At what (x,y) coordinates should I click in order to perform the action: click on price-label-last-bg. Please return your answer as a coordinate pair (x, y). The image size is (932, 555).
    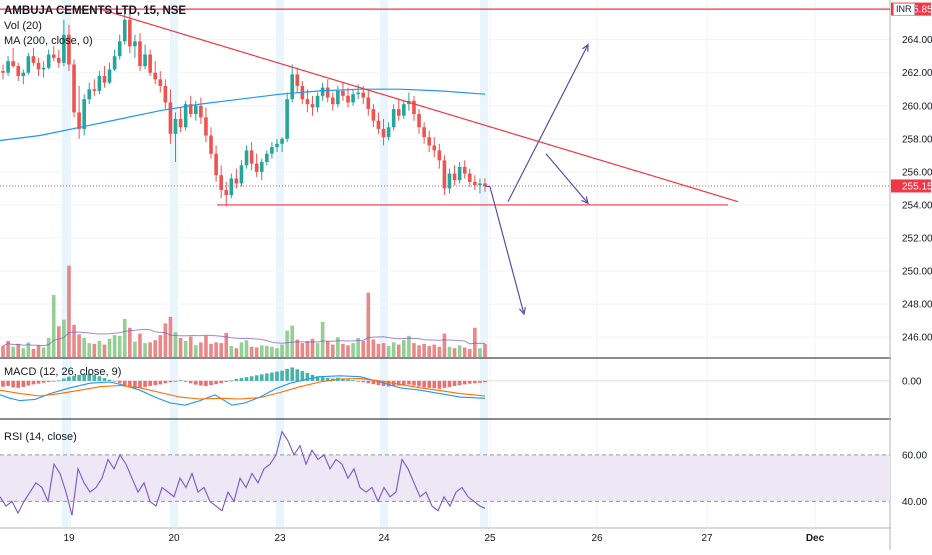
    Looking at the image, I should click on (911, 186).